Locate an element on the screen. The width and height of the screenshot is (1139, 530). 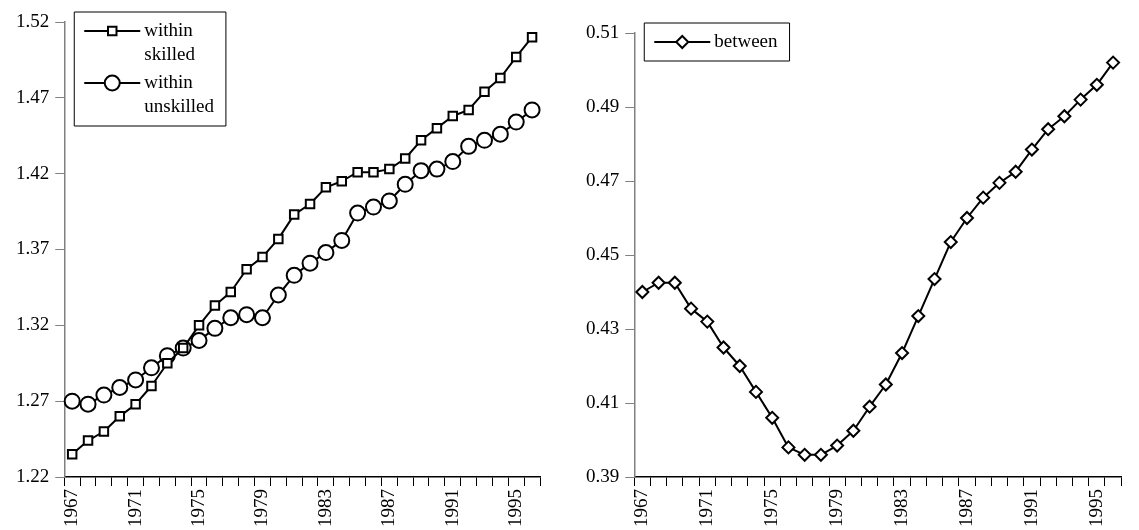
y-tick-label: 1.32 is located at coordinates (33, 324).